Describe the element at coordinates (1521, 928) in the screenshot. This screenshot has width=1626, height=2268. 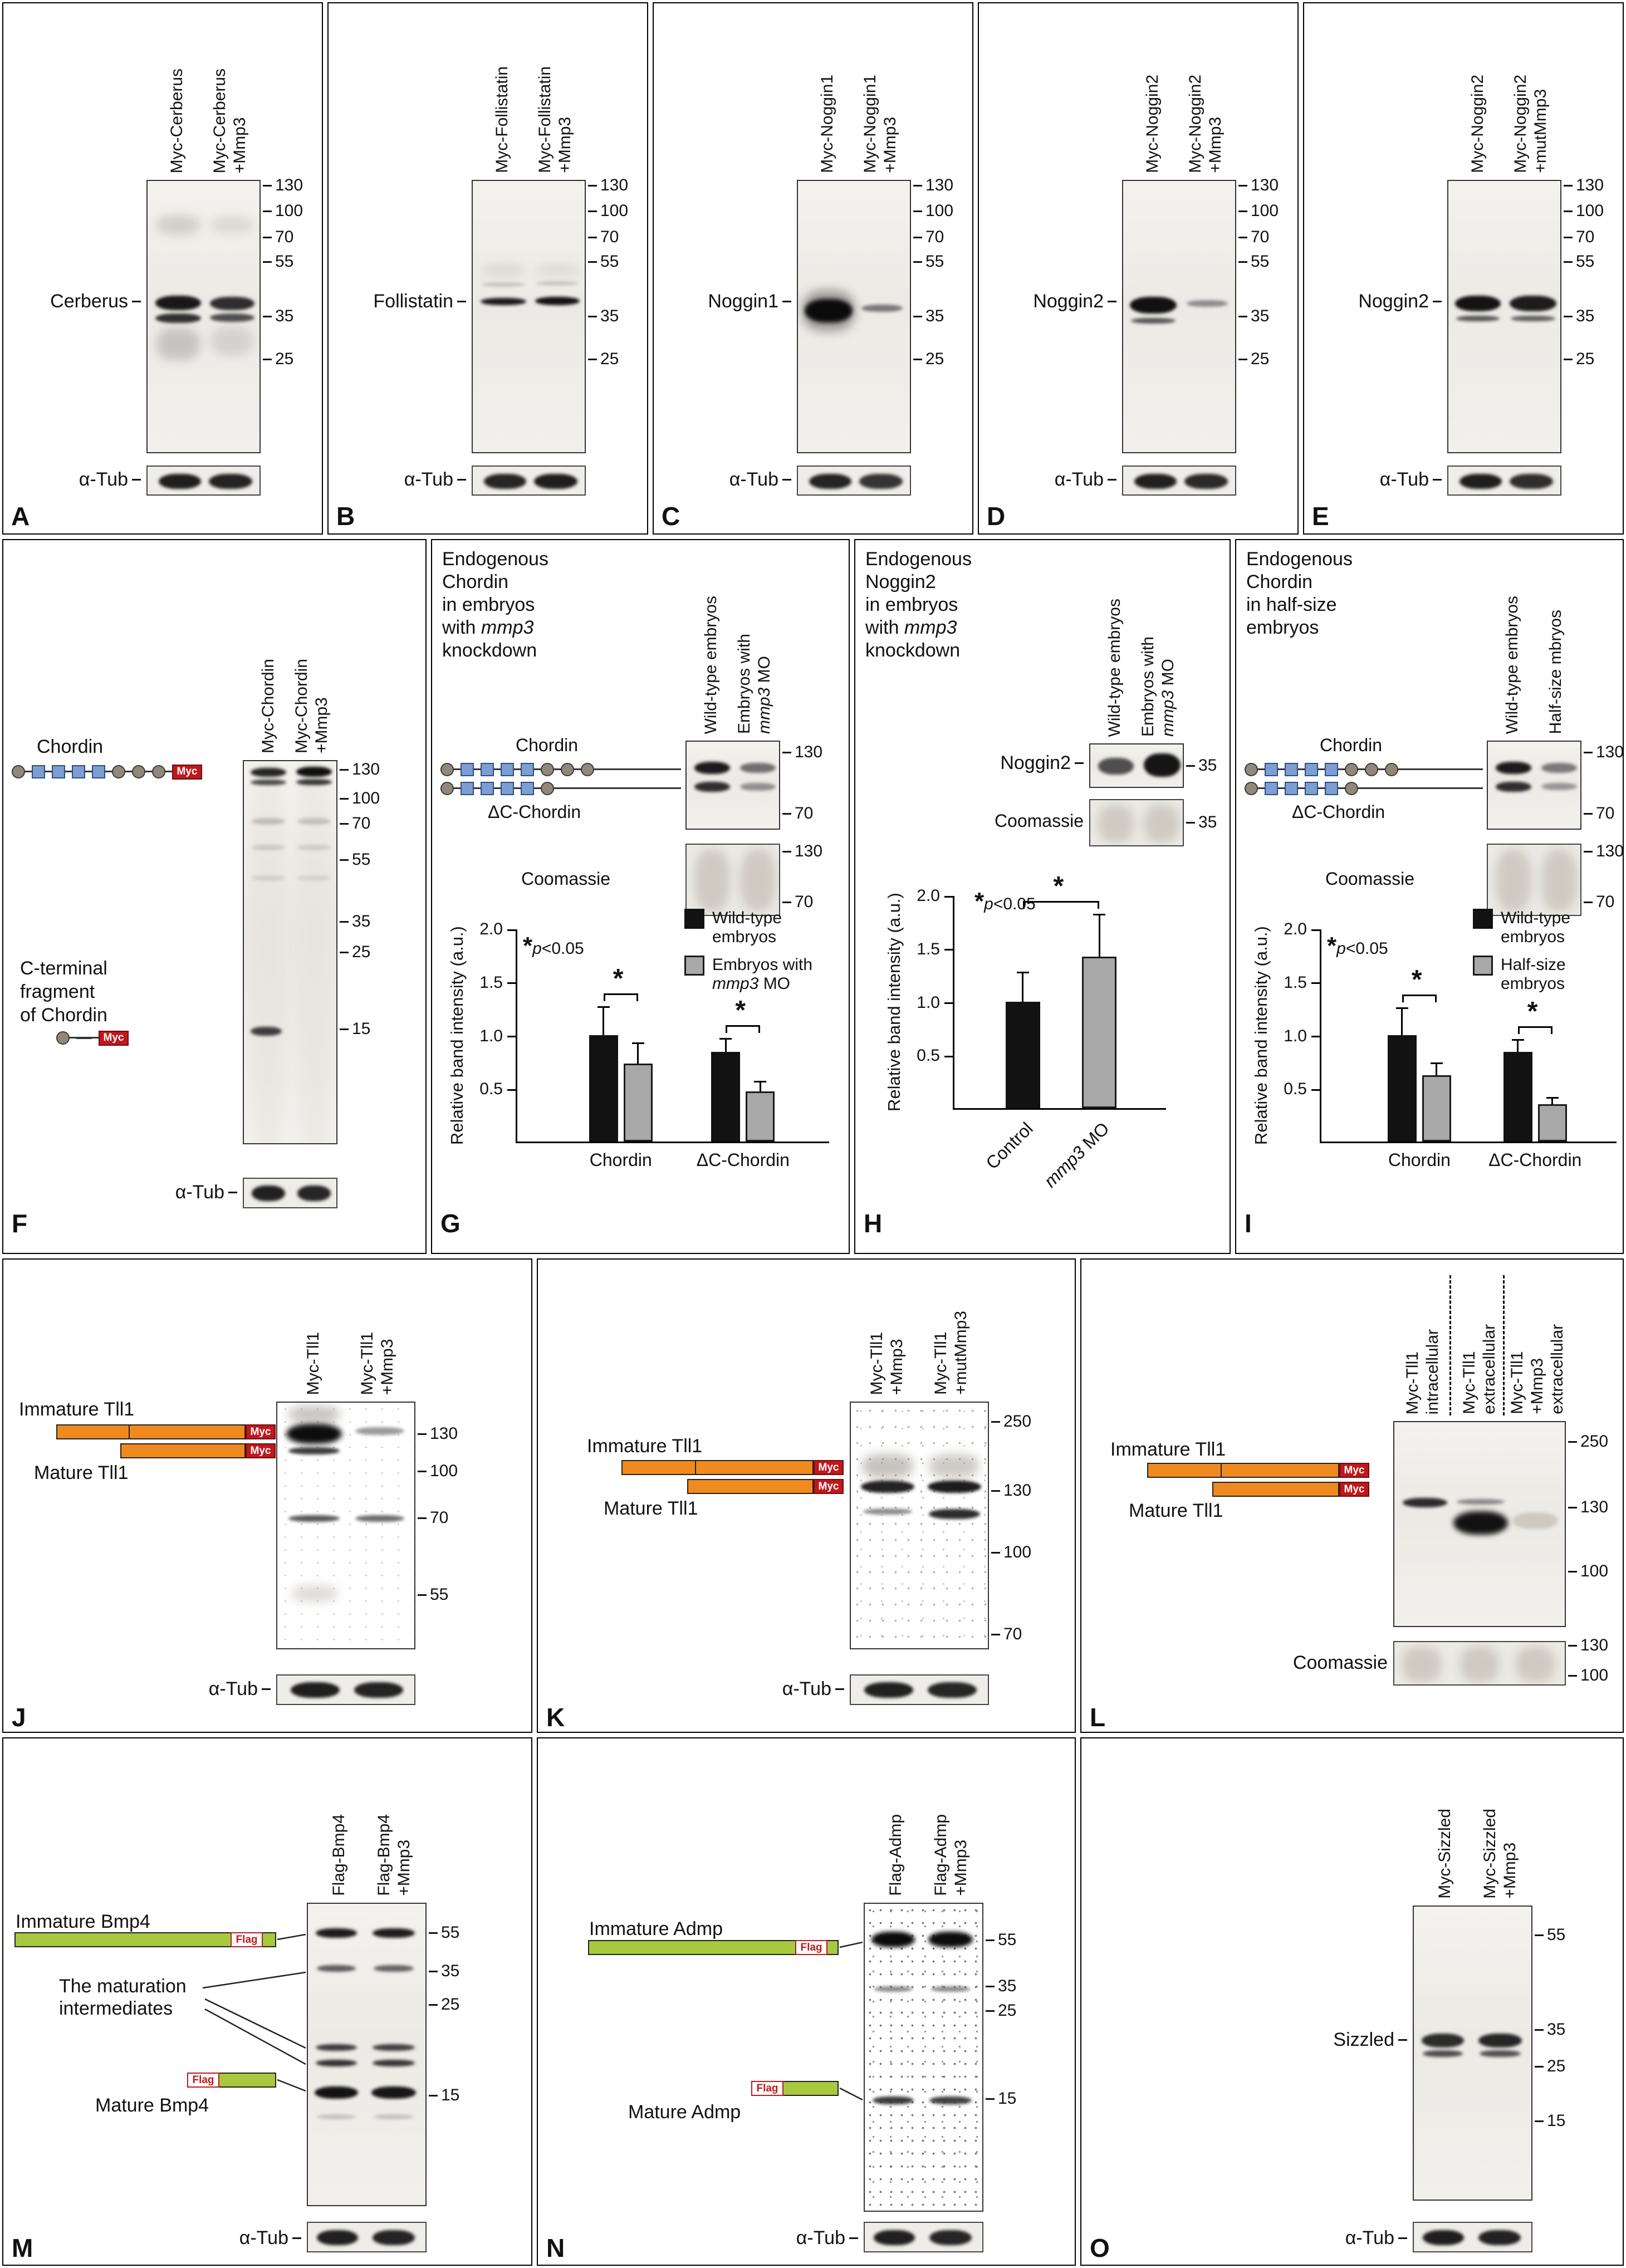
I see `legrow: Wild-type embryos` at that location.